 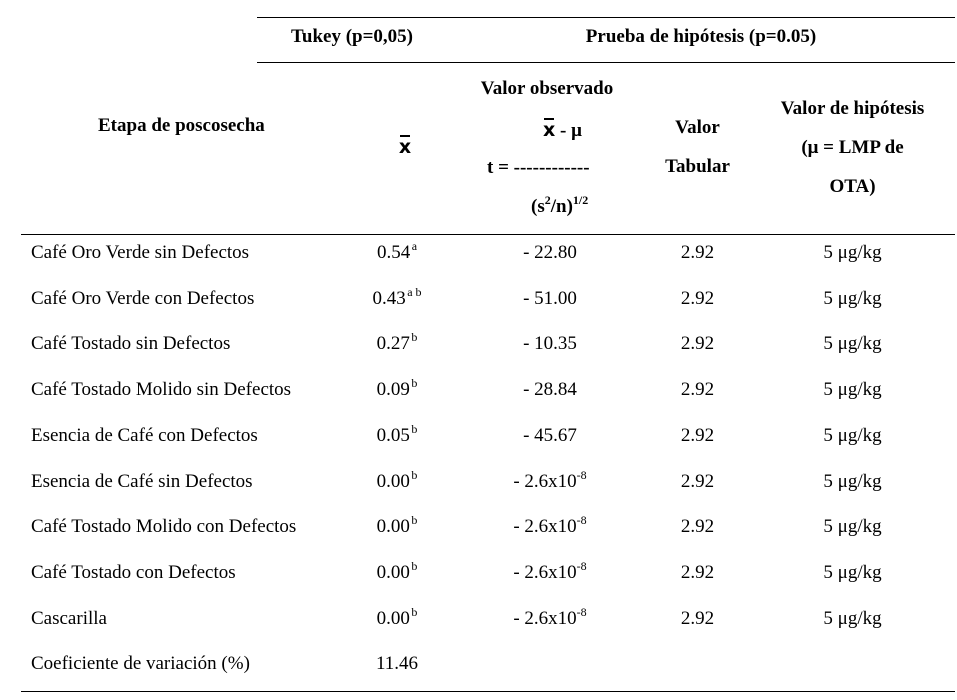 What do you see at coordinates (568, 130) in the screenshot?
I see `formula-minus-mu: - μ` at bounding box center [568, 130].